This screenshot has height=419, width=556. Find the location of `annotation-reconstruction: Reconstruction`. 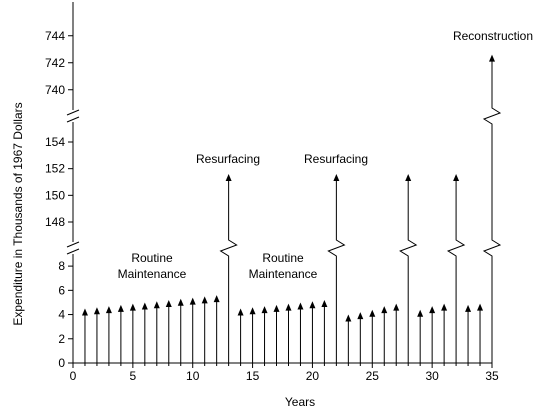

annotation-reconstruction: Reconstruction is located at coordinates (493, 36).